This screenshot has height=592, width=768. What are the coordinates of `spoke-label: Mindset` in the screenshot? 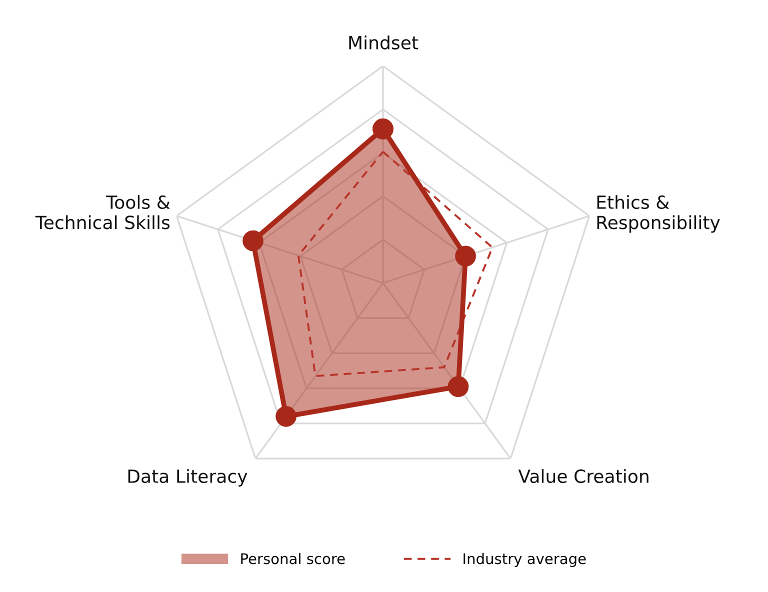 It's located at (383, 43).